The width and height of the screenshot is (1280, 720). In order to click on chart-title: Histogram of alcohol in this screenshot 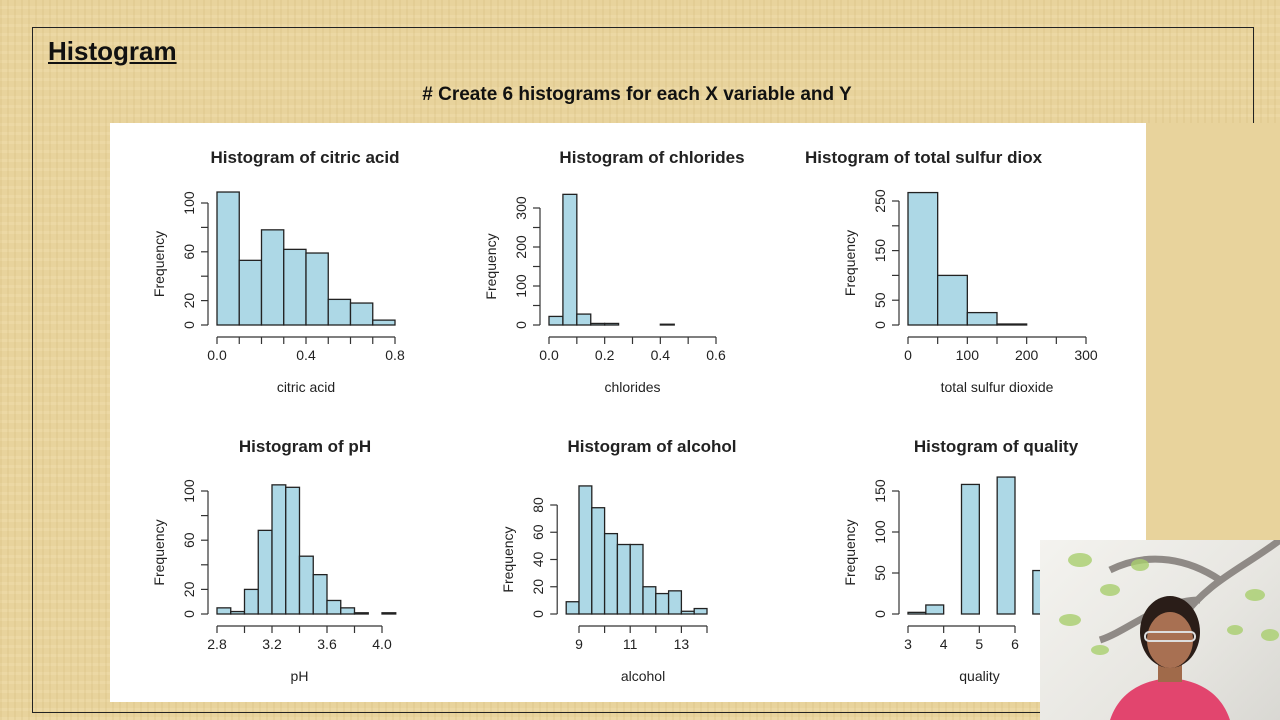, I will do `click(651, 446)`.